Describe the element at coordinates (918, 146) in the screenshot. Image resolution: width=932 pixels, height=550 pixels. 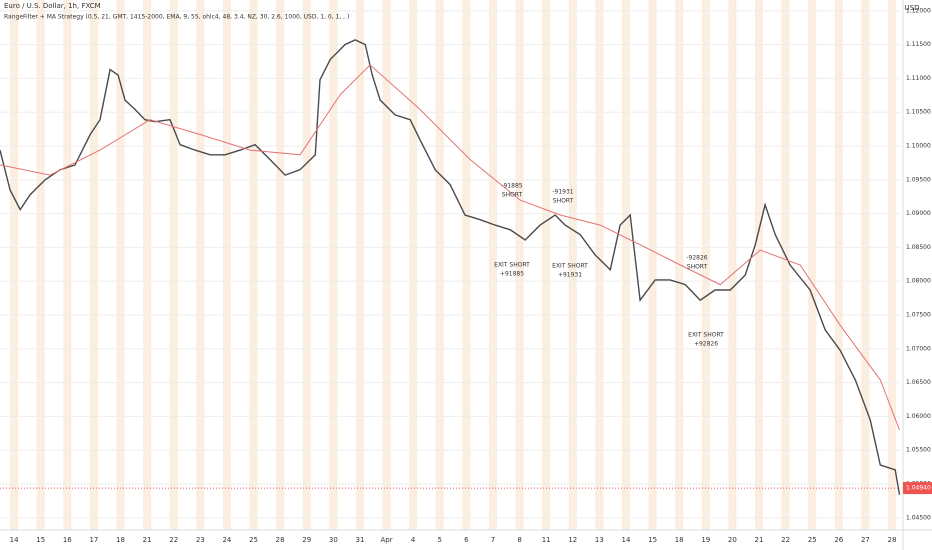
I see `y-tick-label: 1.10000` at that location.